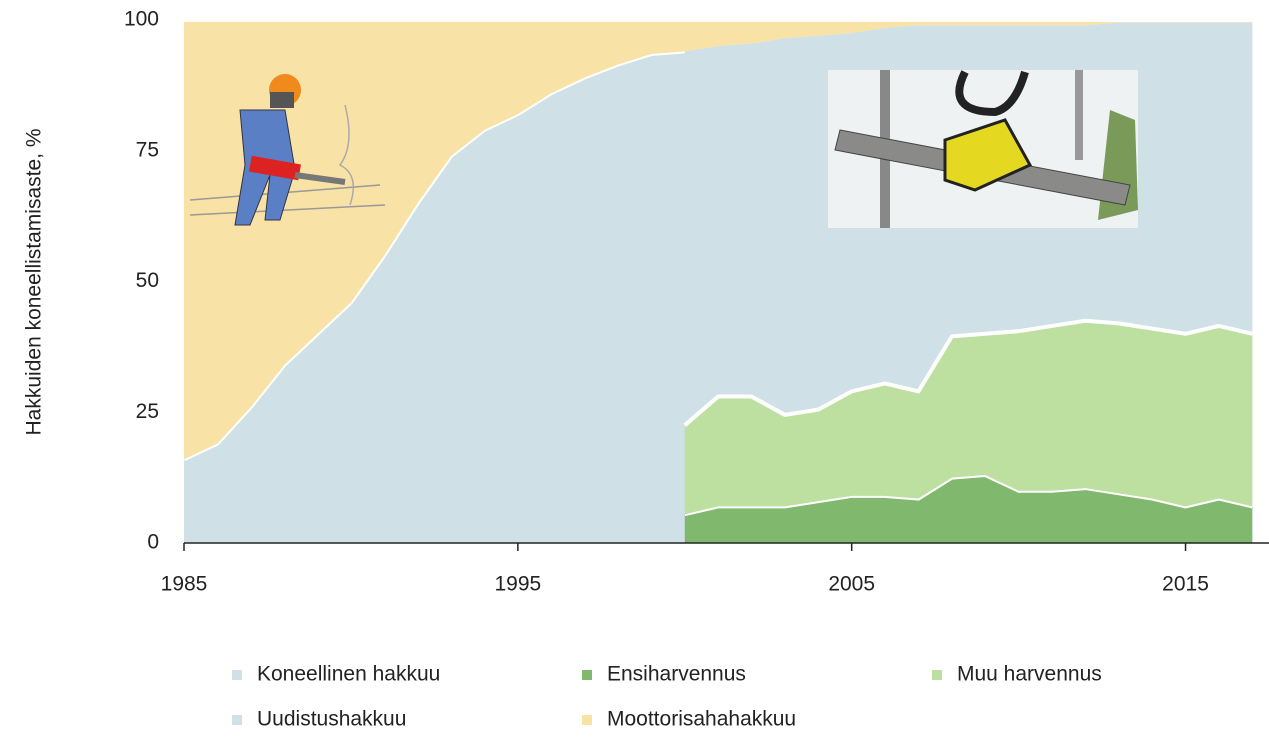 The height and width of the screenshot is (740, 1269). Describe the element at coordinates (517, 584) in the screenshot. I see `x-tick-label: 1995` at that location.